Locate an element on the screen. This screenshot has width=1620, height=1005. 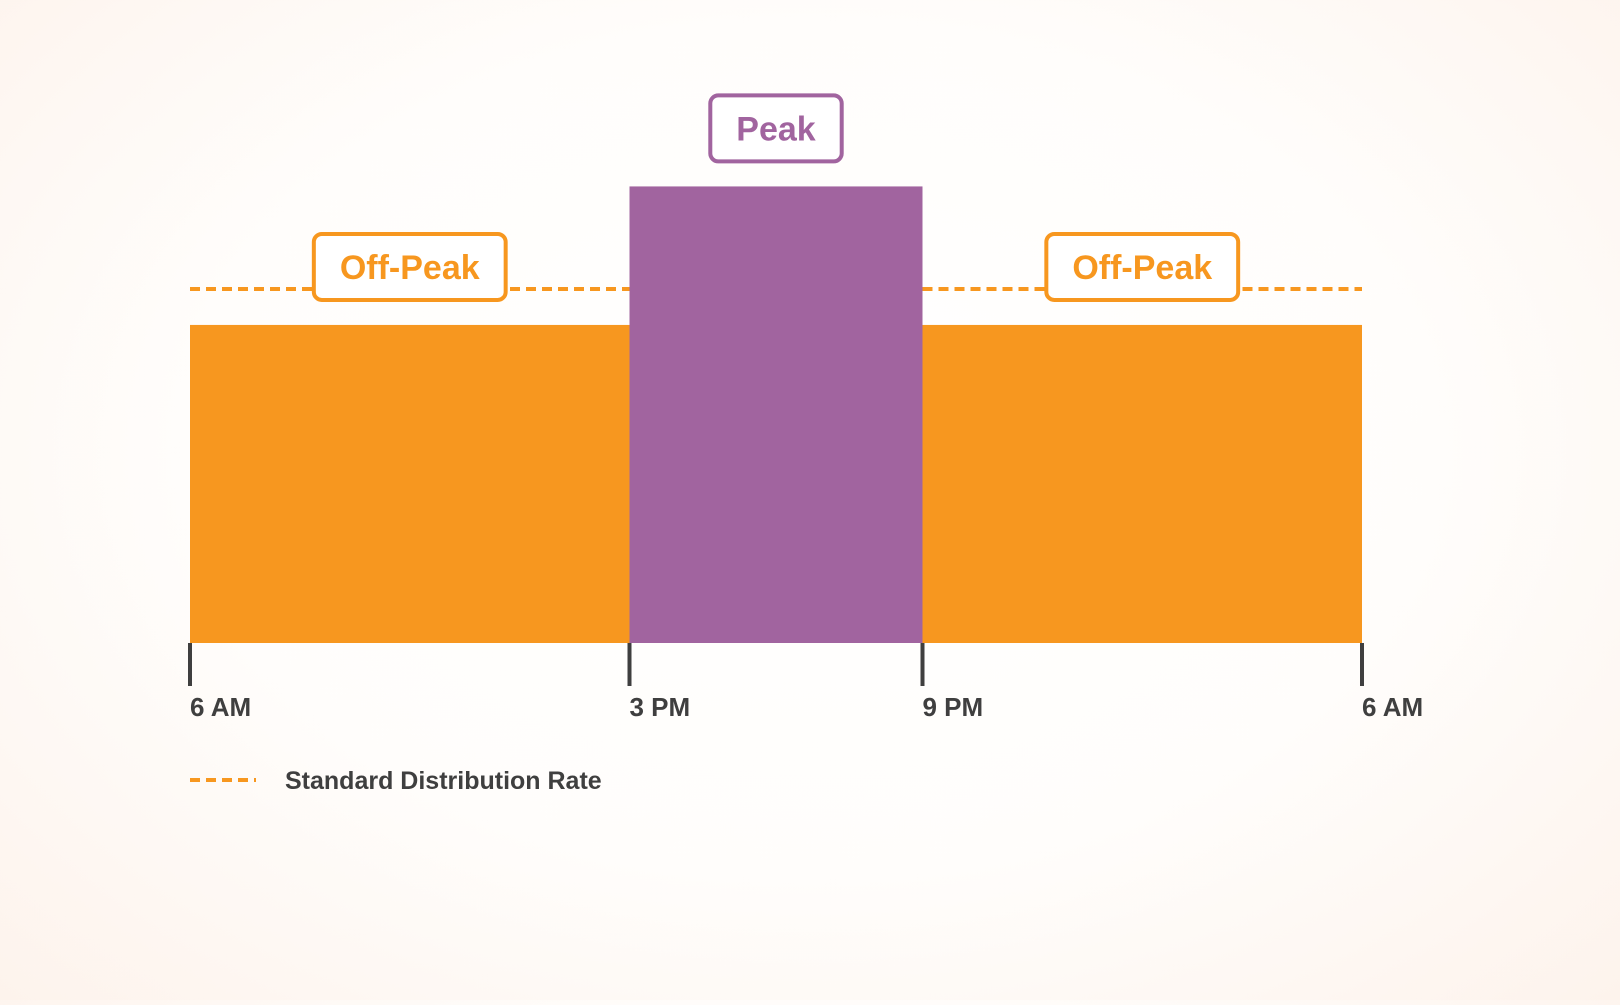
period-label-text: Peak is located at coordinates (775, 129).